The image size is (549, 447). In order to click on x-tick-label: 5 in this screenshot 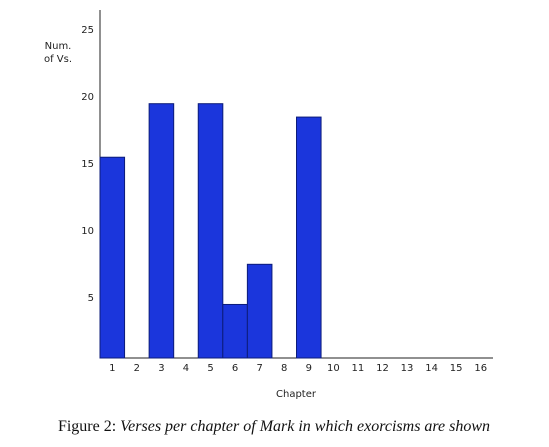, I will do `click(210, 368)`.